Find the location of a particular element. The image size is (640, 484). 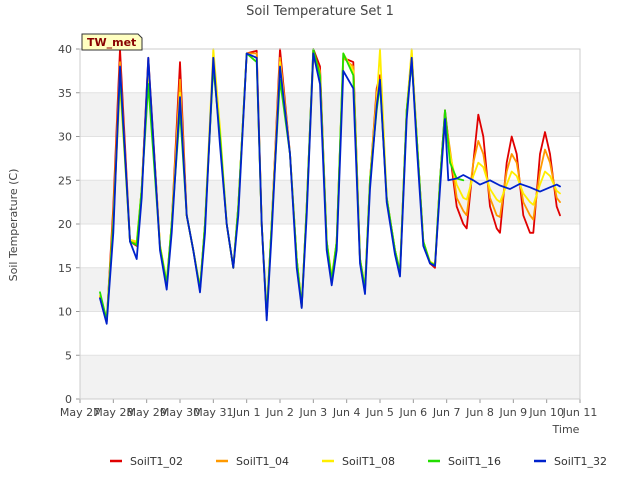

y-tick-label: 0 is located at coordinates (68, 399).